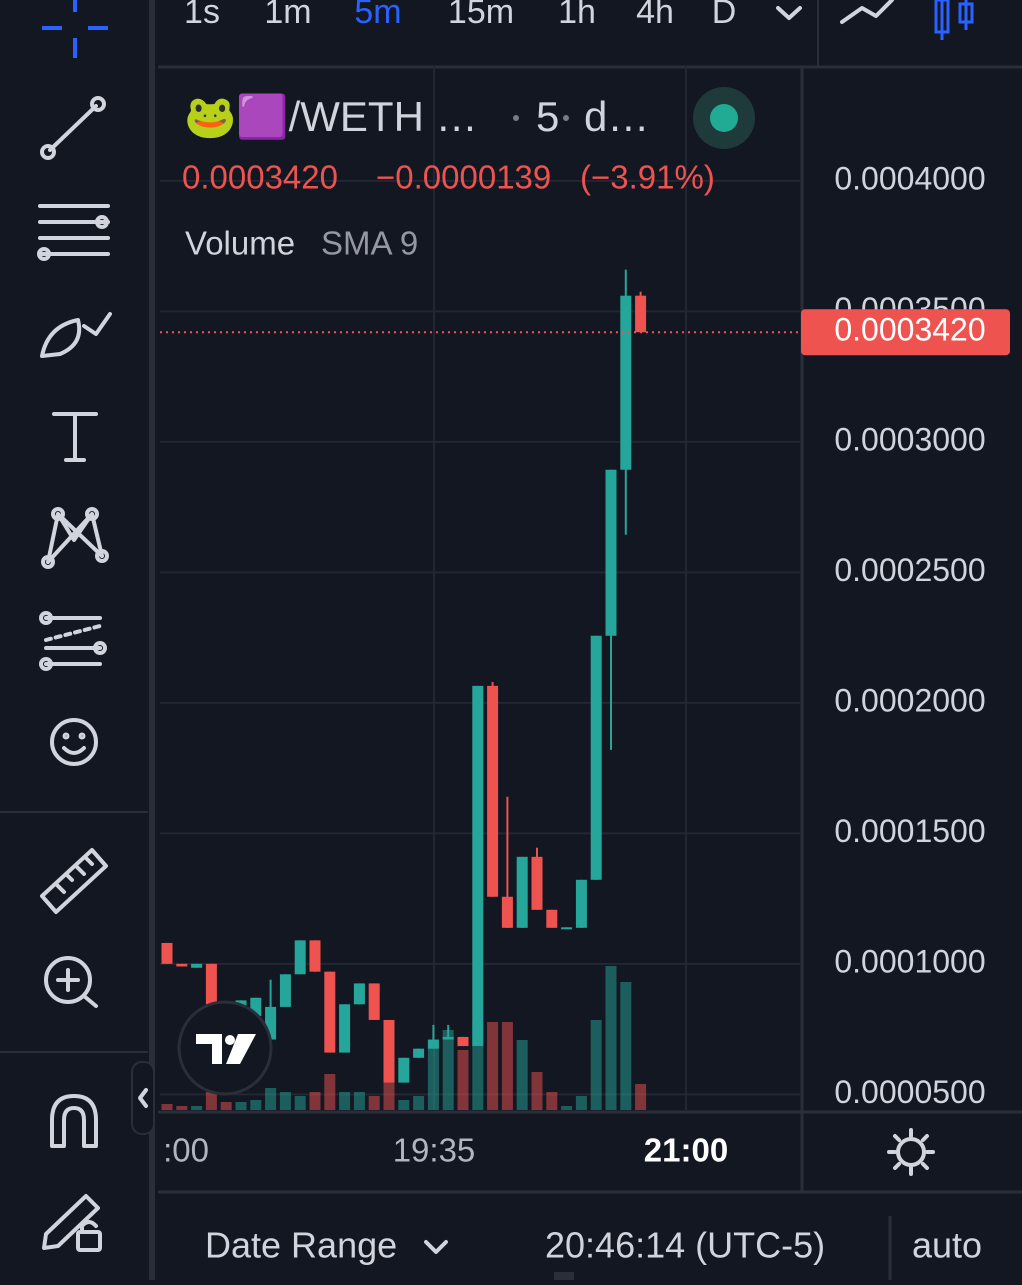  Describe the element at coordinates (301, 1245) in the screenshot. I see `date-range: Date Range` at that location.